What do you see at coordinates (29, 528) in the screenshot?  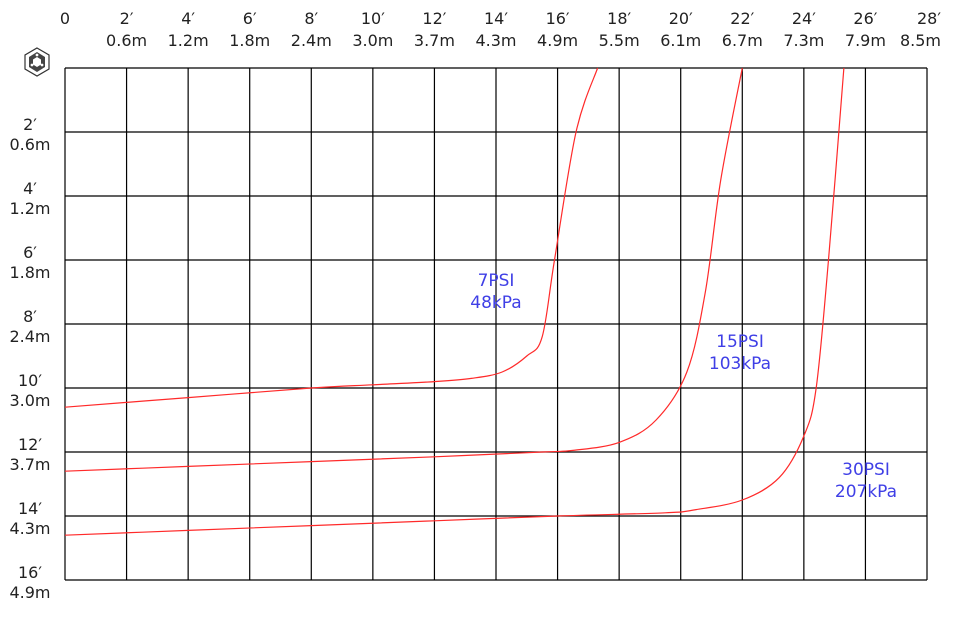 I see `y-tick-label-m: 4.3m` at bounding box center [29, 528].